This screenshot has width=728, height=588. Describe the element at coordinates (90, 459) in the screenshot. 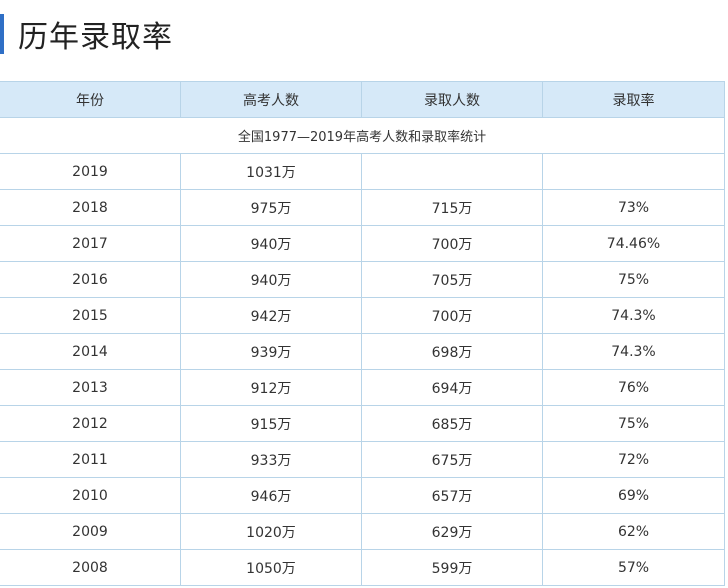

I see `year-cell: 2011` at that location.